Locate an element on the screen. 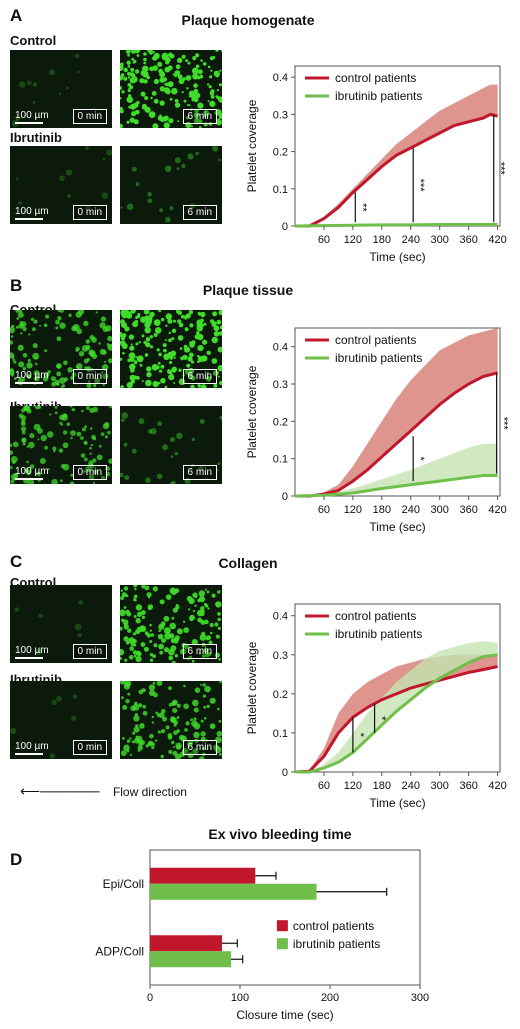 This screenshot has height=1029, width=520. time-label: 0 min is located at coordinates (89, 472).